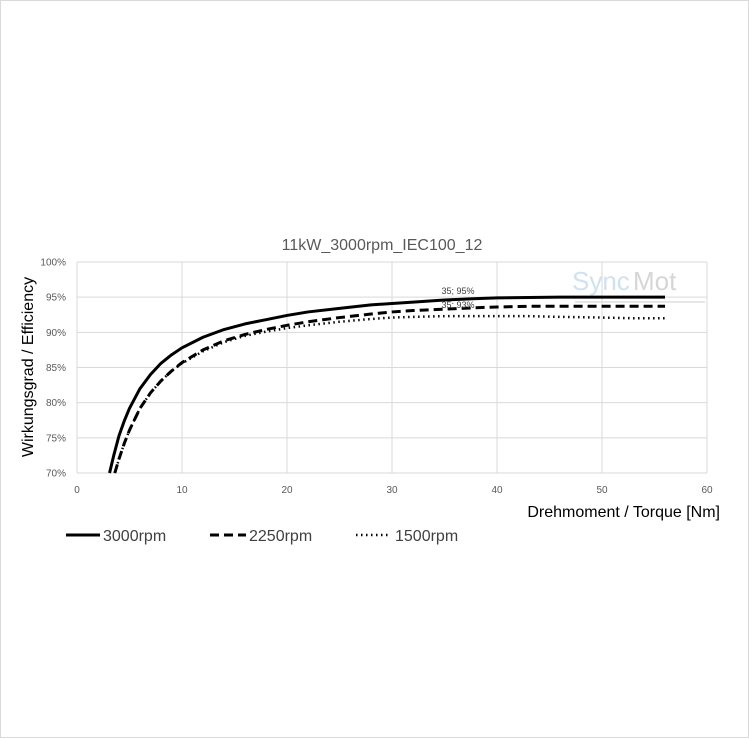 This screenshot has width=749, height=738. What do you see at coordinates (56, 438) in the screenshot?
I see `y-tick-label: 75%` at bounding box center [56, 438].